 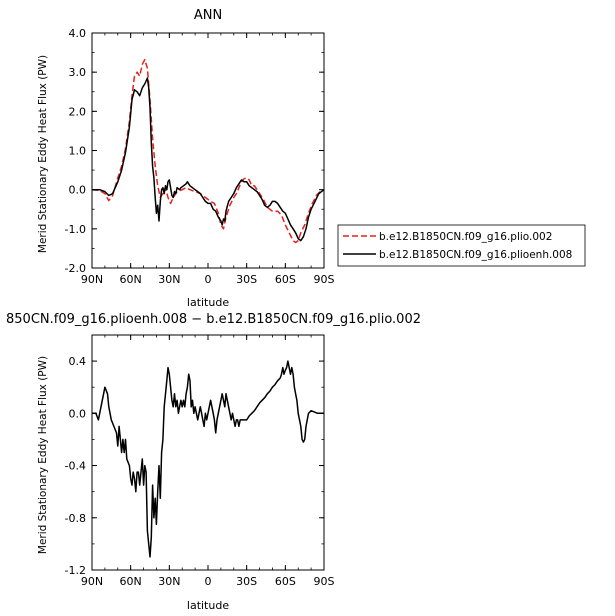 I want to click on top-chart-title: ANN, so click(x=208, y=15).